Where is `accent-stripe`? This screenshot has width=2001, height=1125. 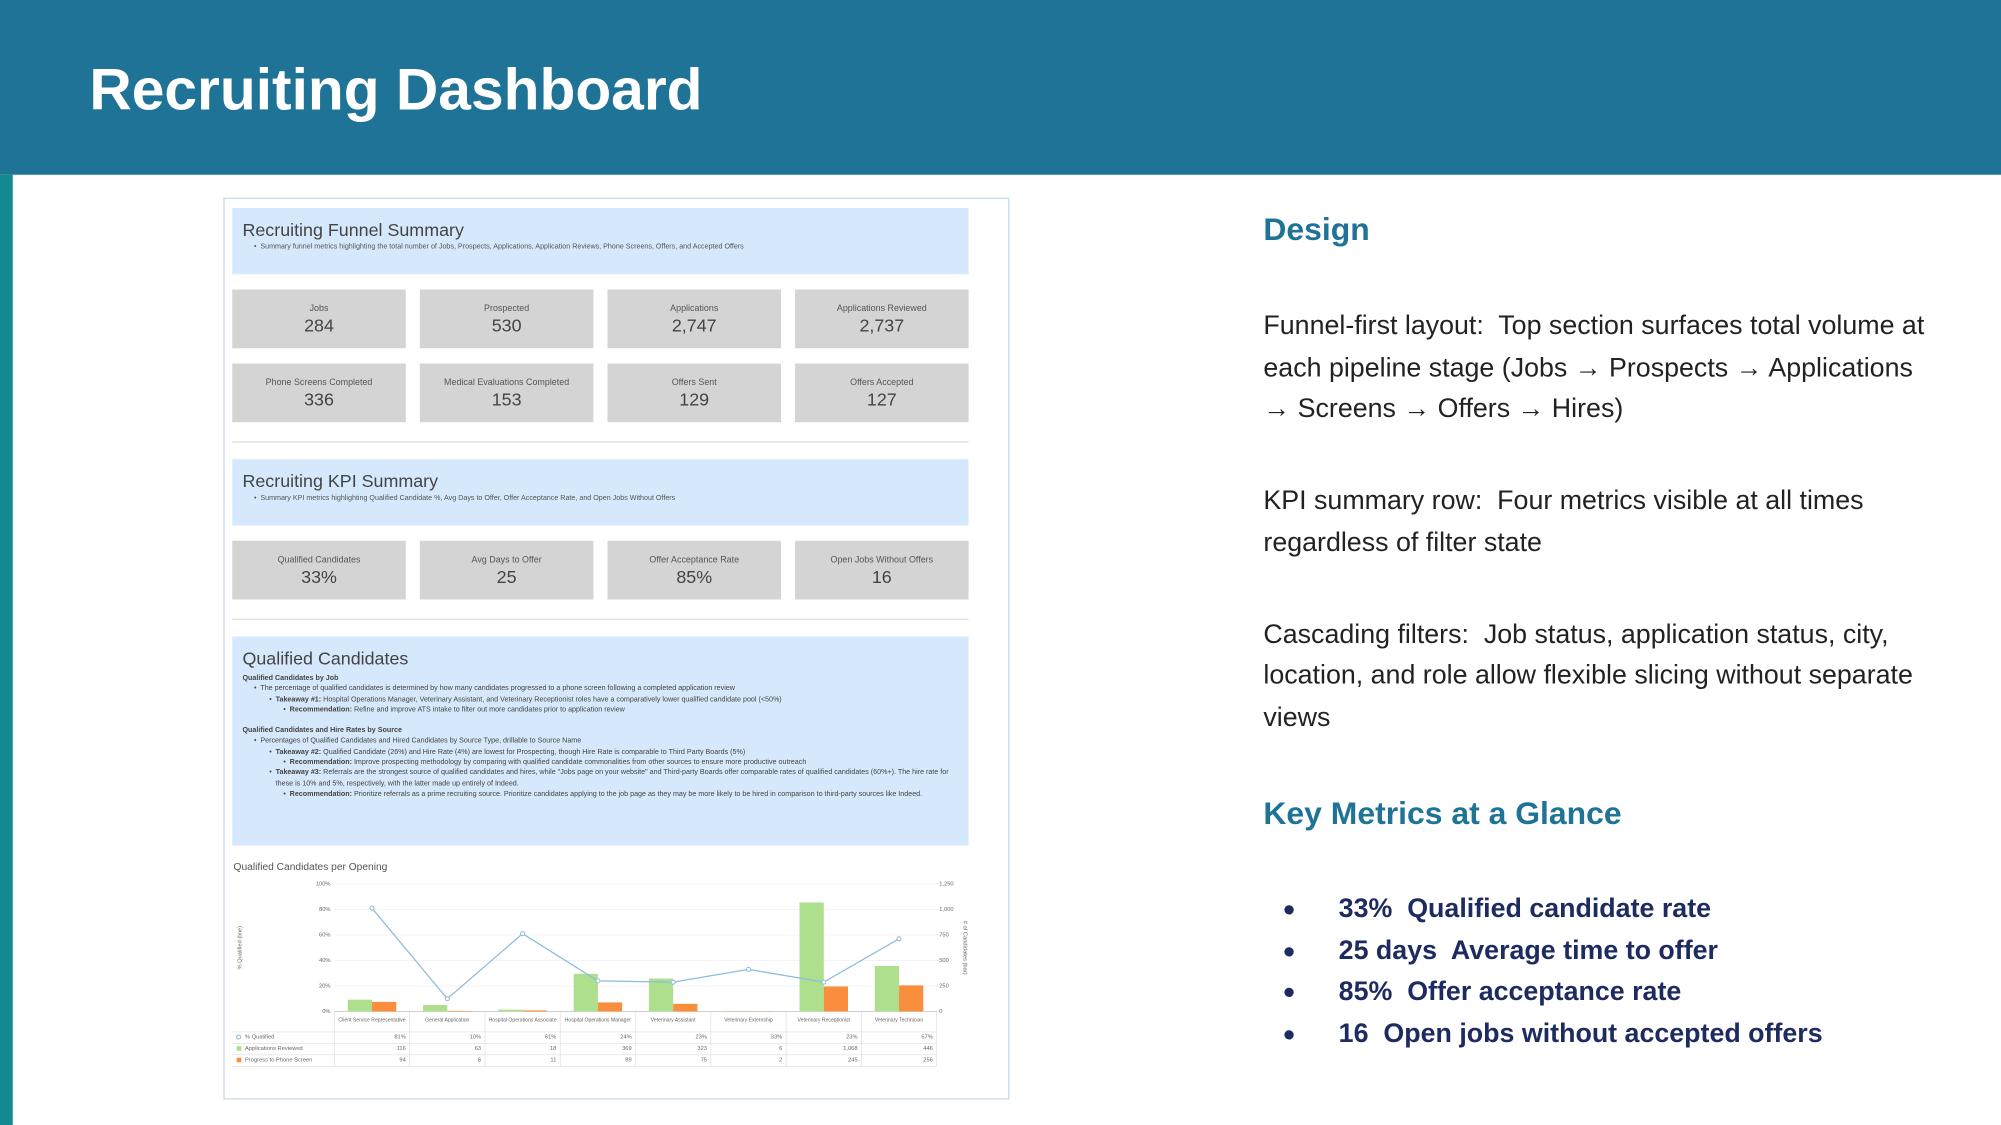
accent-stripe is located at coordinates (6, 649).